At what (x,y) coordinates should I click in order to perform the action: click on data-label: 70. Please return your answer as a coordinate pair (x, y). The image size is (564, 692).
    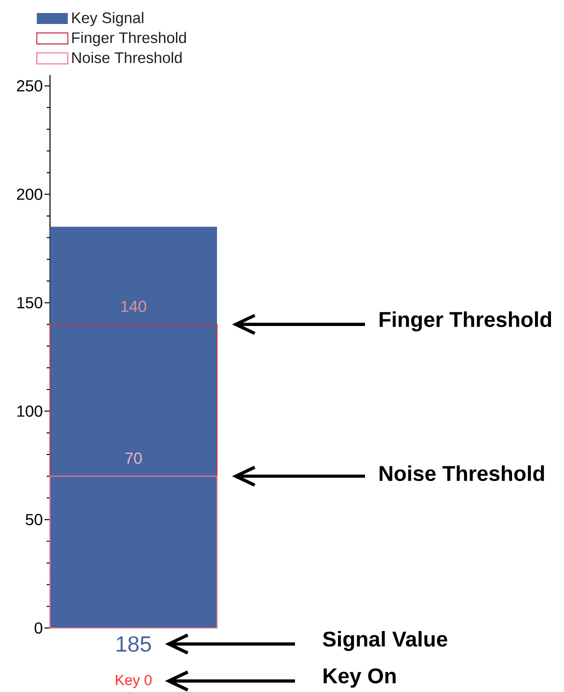
    Looking at the image, I should click on (133, 458).